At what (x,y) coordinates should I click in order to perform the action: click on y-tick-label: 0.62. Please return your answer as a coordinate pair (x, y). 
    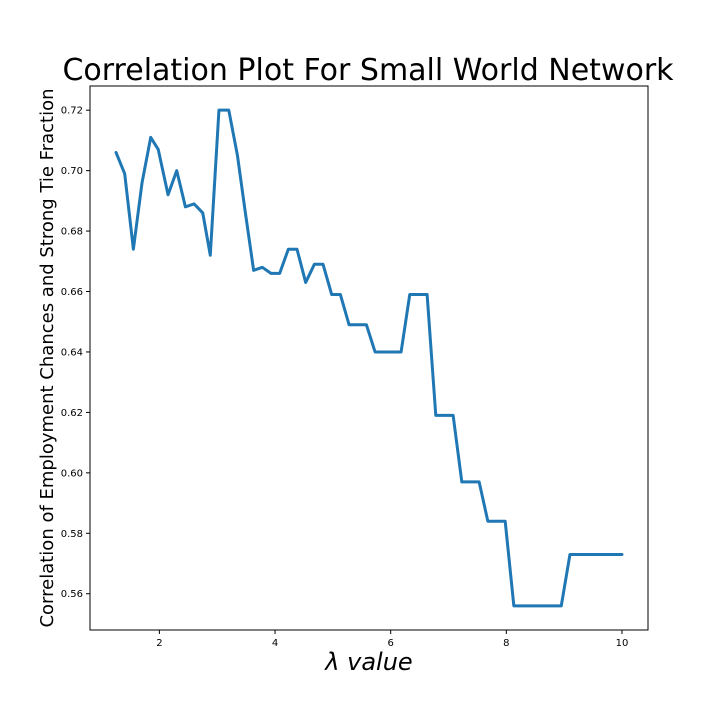
    Looking at the image, I should click on (72, 413).